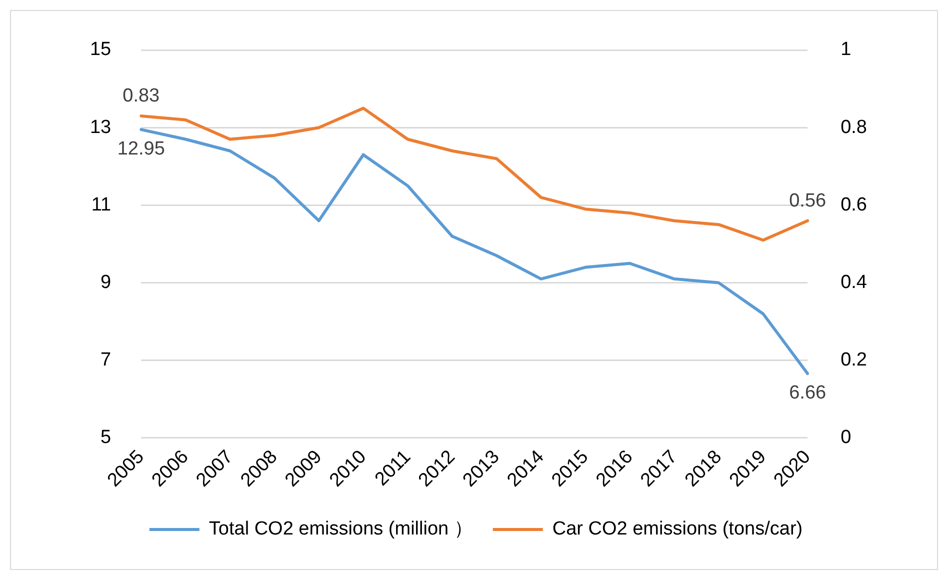  Describe the element at coordinates (340, 529) in the screenshot. I see `legend-label: Total CO2 emissions (million ）` at that location.